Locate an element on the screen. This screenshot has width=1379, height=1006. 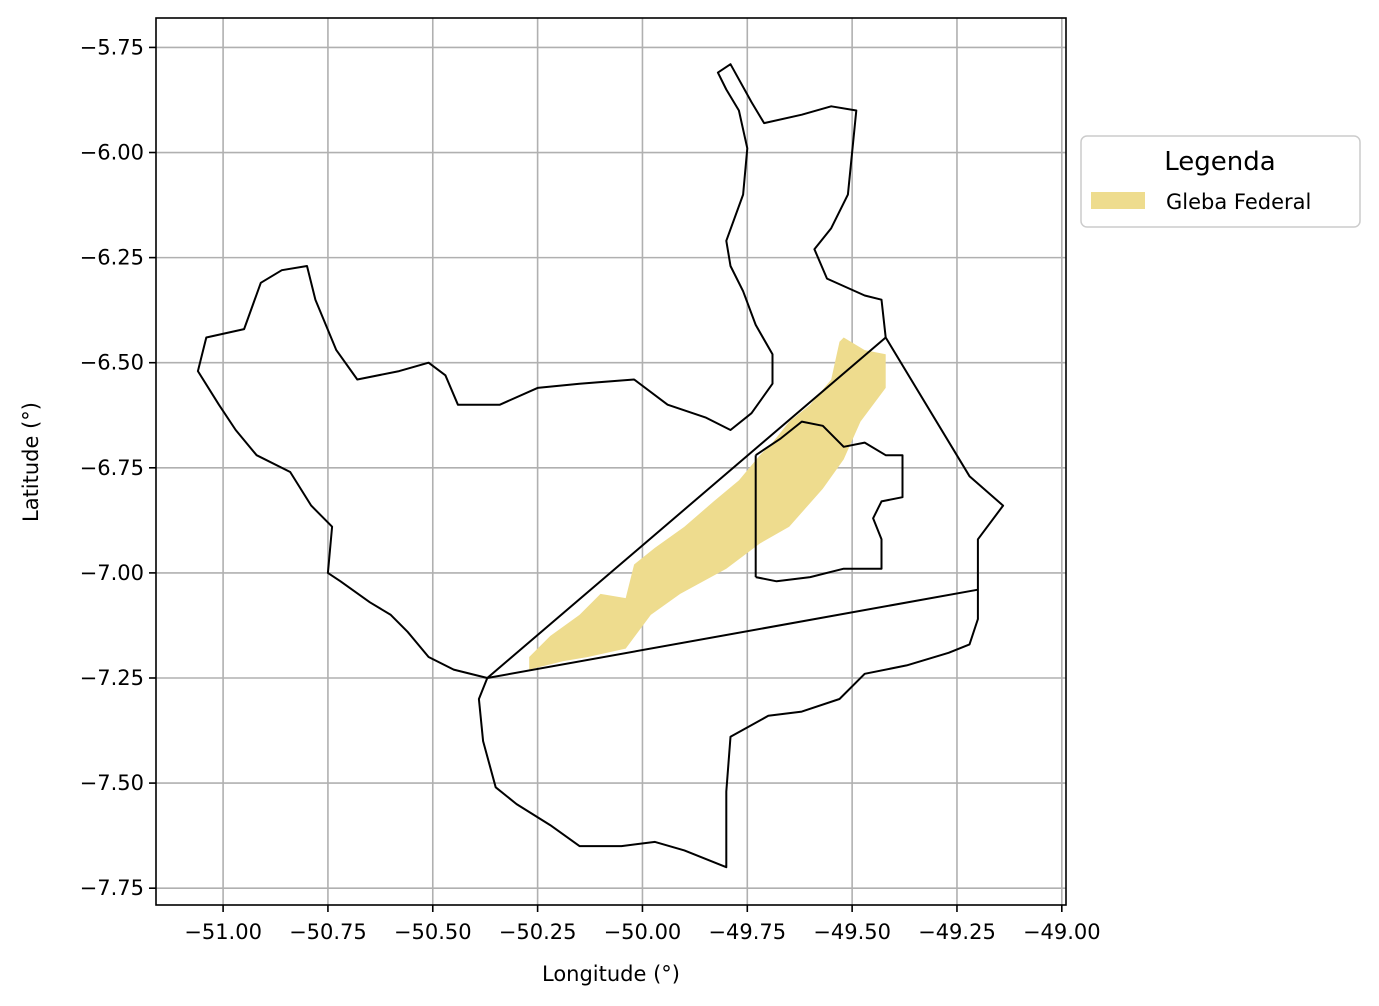
y-tick-label: −6.75 is located at coordinates (112, 468).